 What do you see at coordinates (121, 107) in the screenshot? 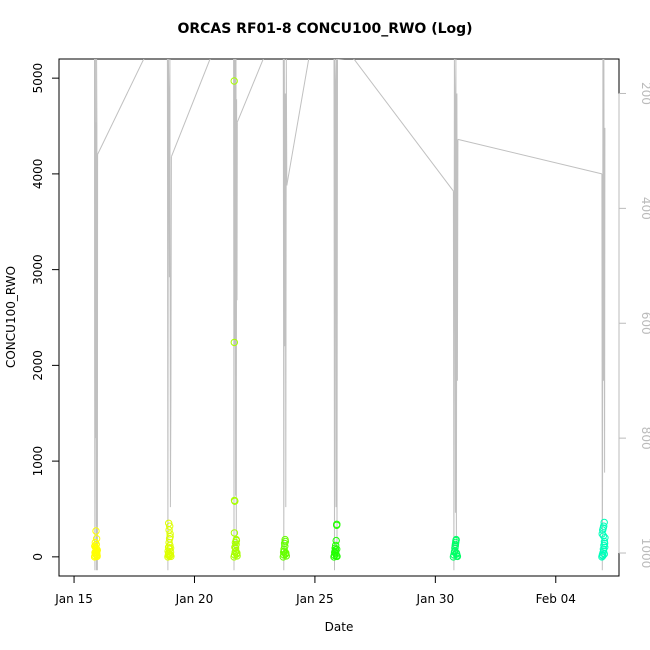
I see `line-segment-rf01-rf02` at bounding box center [121, 107].